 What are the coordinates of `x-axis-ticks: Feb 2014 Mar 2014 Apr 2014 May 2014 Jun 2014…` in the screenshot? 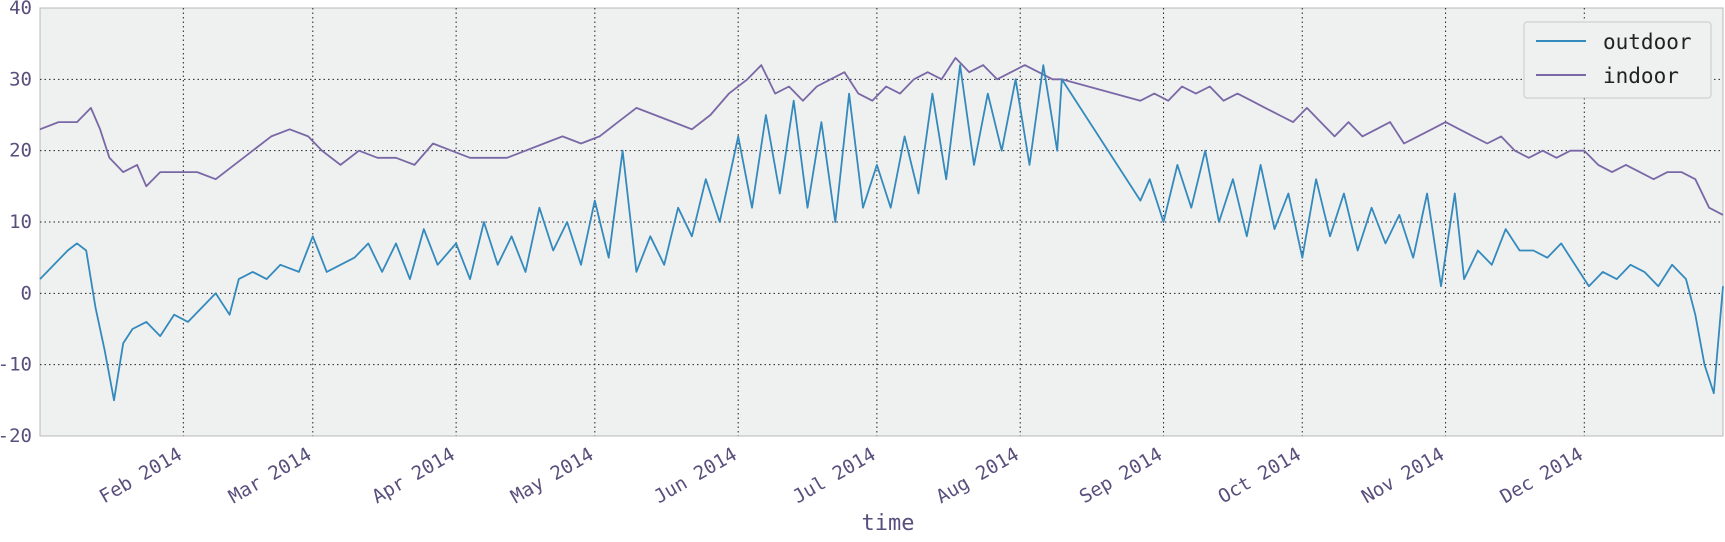 It's located at (841, 475).